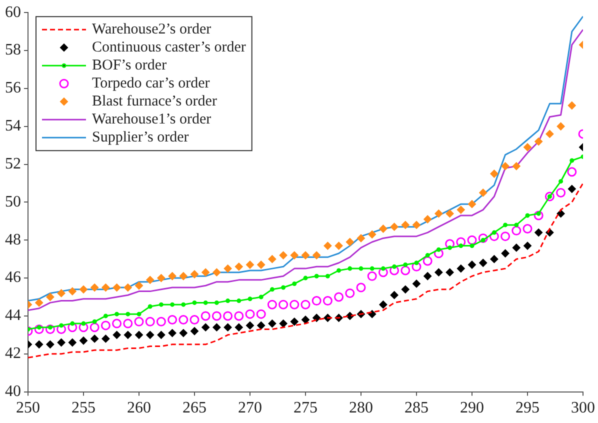 This screenshot has width=598, height=423. I want to click on x-tick-label: 280, so click(361, 408).